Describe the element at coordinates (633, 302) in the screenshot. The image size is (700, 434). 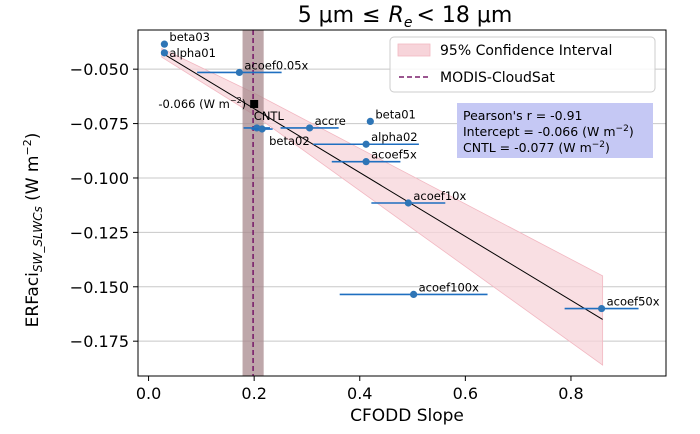
I see `point-label: acoef50x` at that location.